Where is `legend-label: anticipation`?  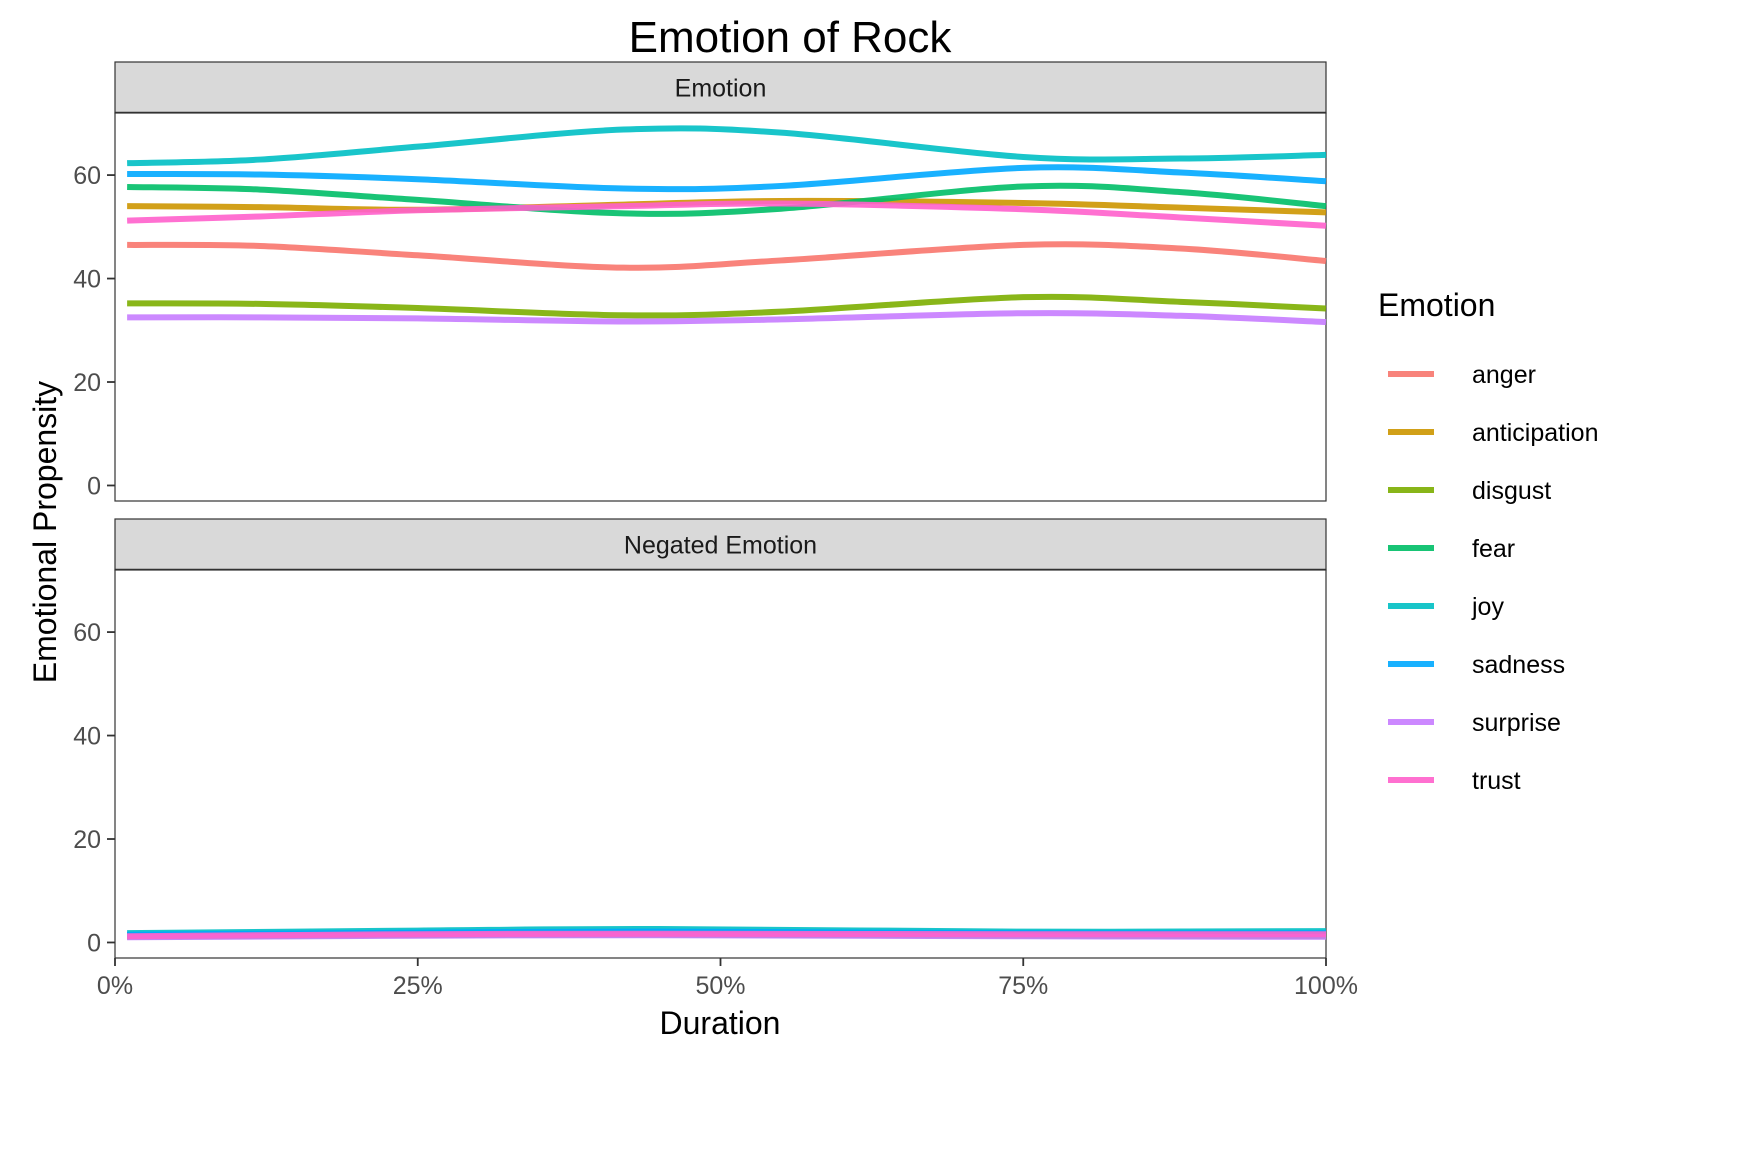 legend-label: anticipation is located at coordinates (1535, 433).